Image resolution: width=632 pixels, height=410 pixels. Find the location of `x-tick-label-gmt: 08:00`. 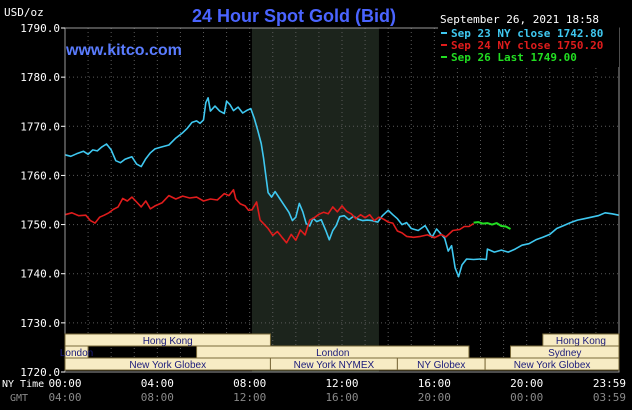

x-tick-label-gmt: 08:00 is located at coordinates (157, 397).